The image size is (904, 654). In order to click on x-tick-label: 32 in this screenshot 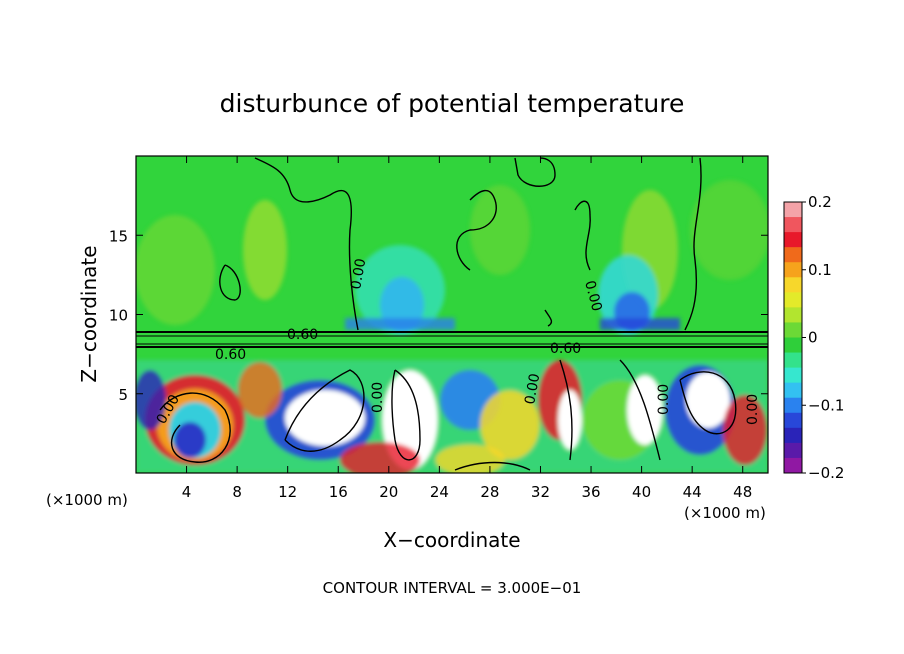, I will do `click(540, 492)`.